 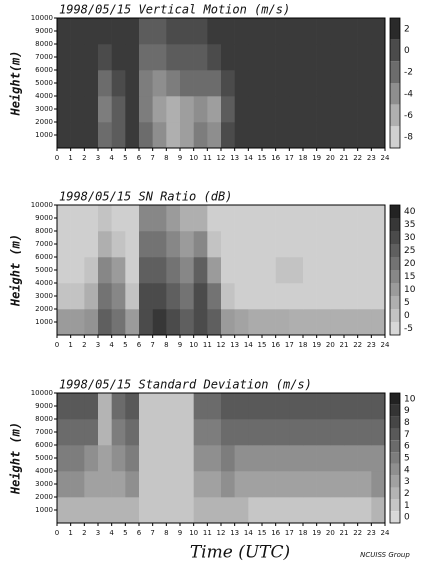 I want to click on chart-title: 1998/05/15 SN Ratio (dB), so click(x=145, y=197).